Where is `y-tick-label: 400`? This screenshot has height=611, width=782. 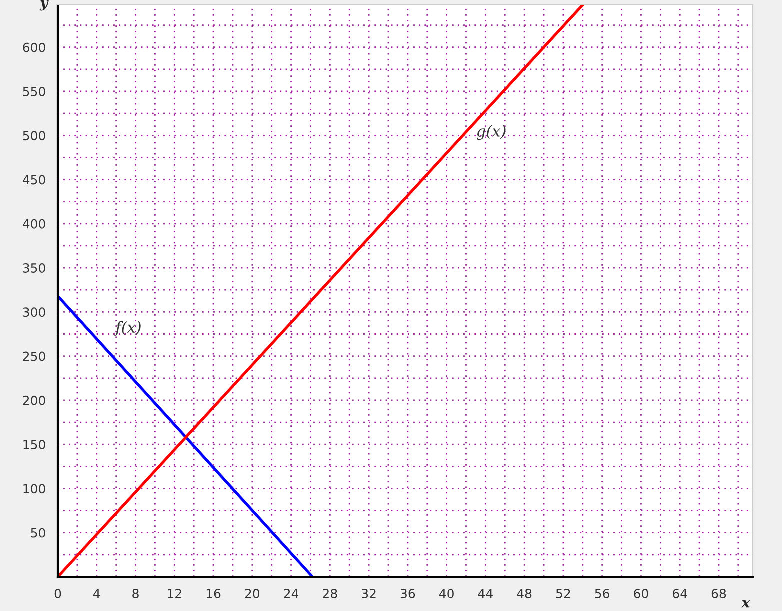 y-tick-label: 400 is located at coordinates (34, 224).